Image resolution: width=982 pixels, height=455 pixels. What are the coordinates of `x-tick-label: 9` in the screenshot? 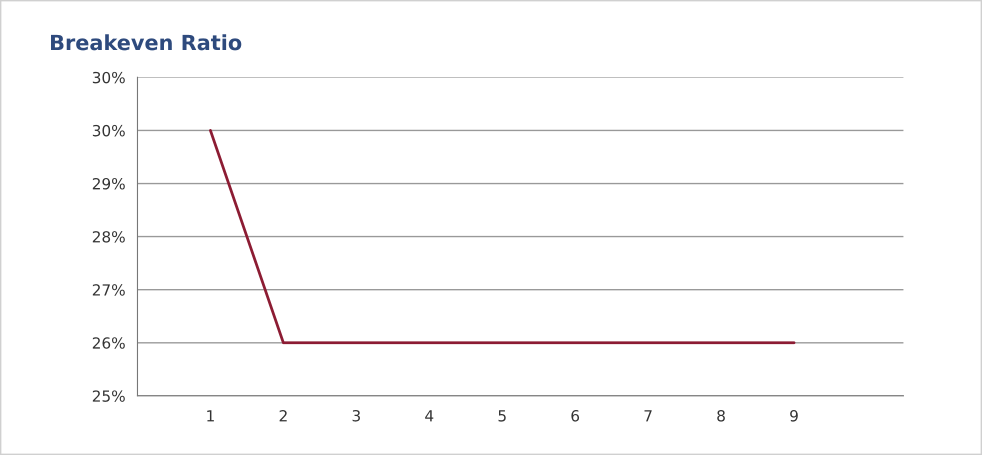 It's located at (794, 416).